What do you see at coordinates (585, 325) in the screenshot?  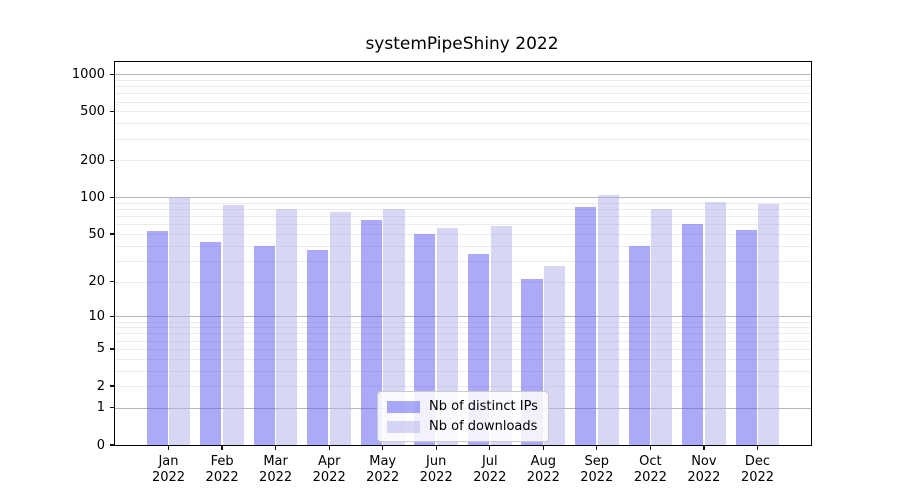 I see `bar-sep-distinct-ips` at bounding box center [585, 325].